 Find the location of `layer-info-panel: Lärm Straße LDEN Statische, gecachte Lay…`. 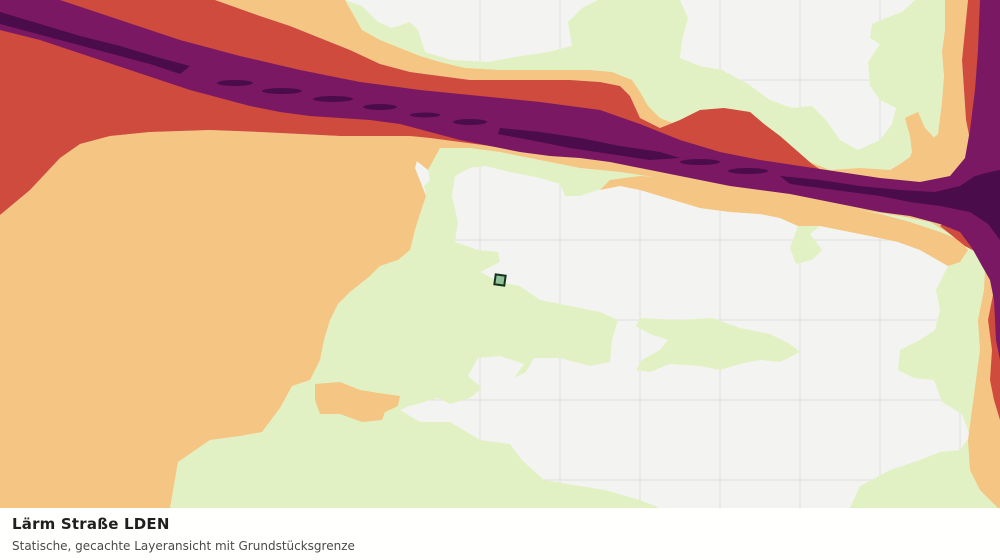

layer-info-panel: Lärm Straße LDEN Statische, gecachte Lay… is located at coordinates (500, 534).